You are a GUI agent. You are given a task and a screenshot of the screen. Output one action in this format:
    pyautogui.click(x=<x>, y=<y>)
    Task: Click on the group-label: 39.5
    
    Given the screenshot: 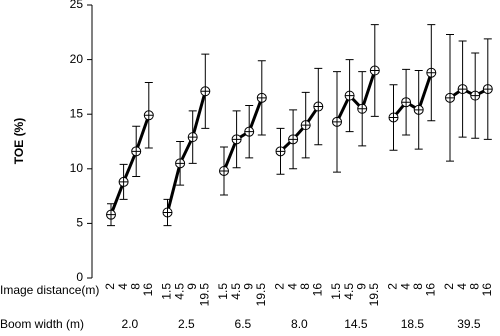 What is the action you would take?
    pyautogui.click(x=469, y=324)
    